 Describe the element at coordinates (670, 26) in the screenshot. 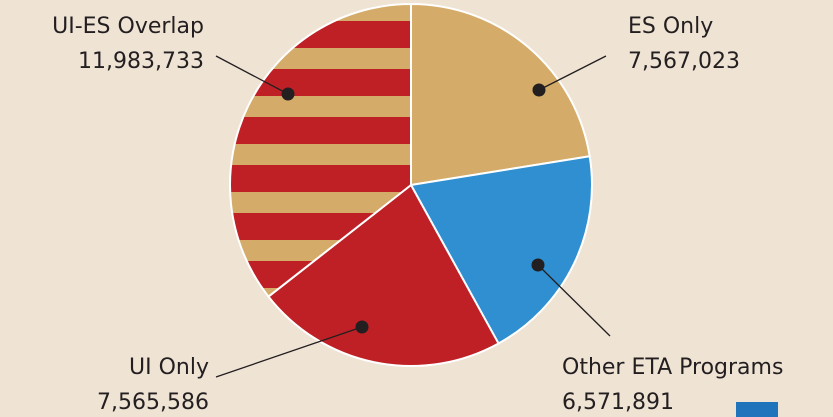

I see `slice-label-es-only: ES Only` at that location.